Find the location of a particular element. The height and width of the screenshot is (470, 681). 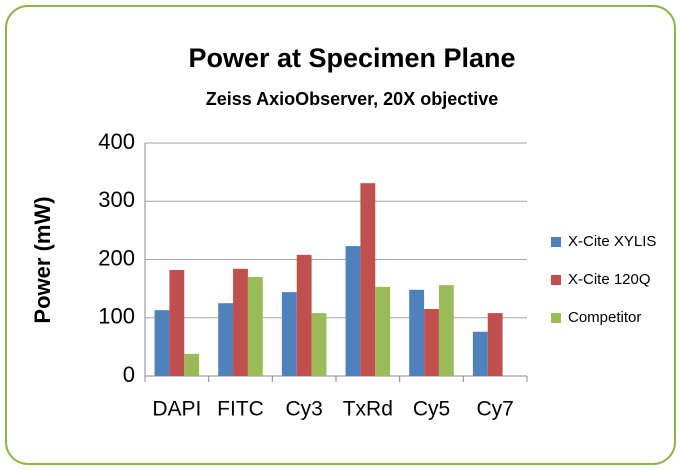

legend-label: Competitor is located at coordinates (604, 317).